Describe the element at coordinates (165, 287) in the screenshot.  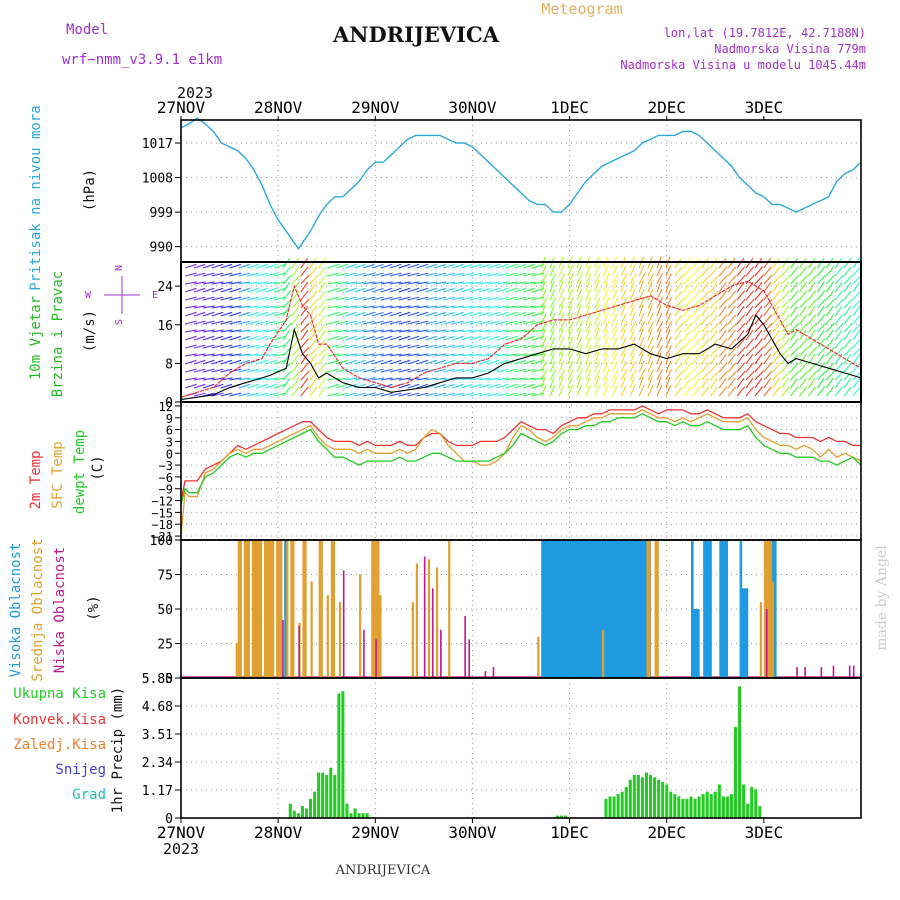
I see `y-tick-label: 24` at that location.